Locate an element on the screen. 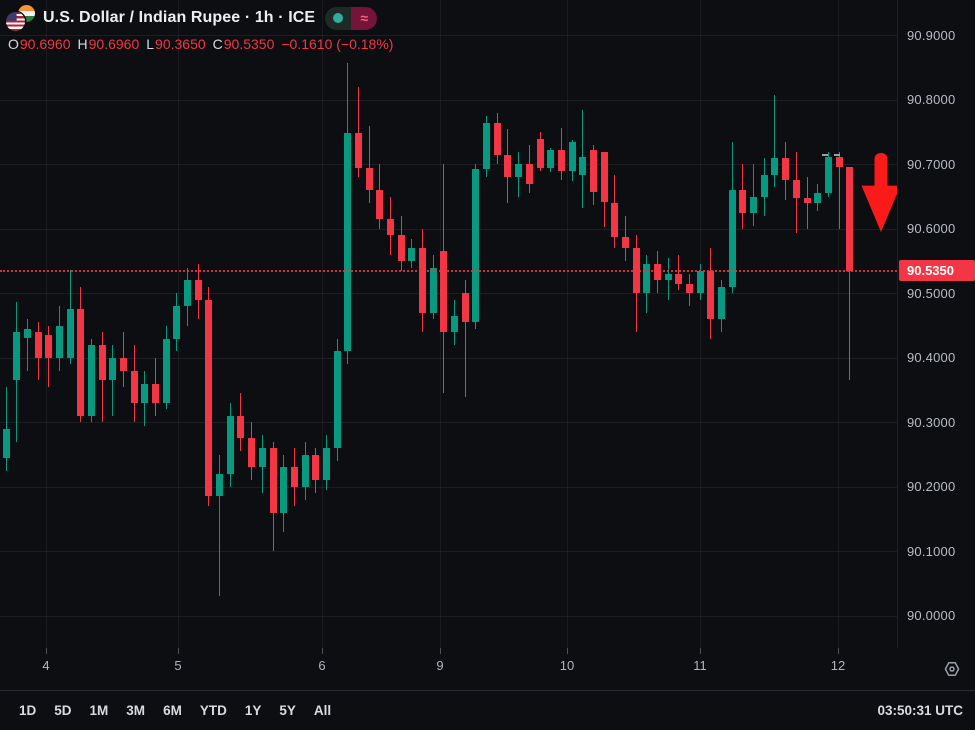 Image resolution: width=975 pixels, height=730 pixels. range-button-5d: 5D is located at coordinates (62, 710).